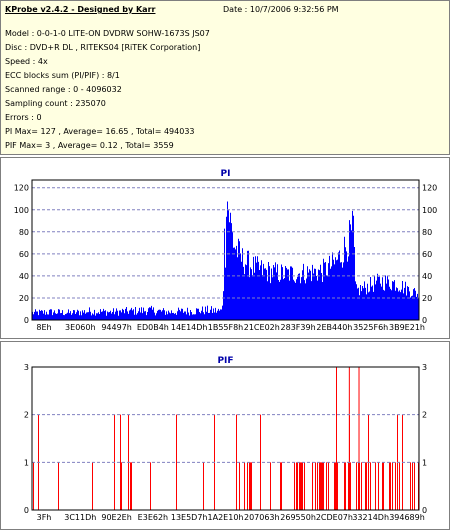 The width and height of the screenshot is (450, 530). I want to click on x-tick-label: 3E060h, so click(80, 327).